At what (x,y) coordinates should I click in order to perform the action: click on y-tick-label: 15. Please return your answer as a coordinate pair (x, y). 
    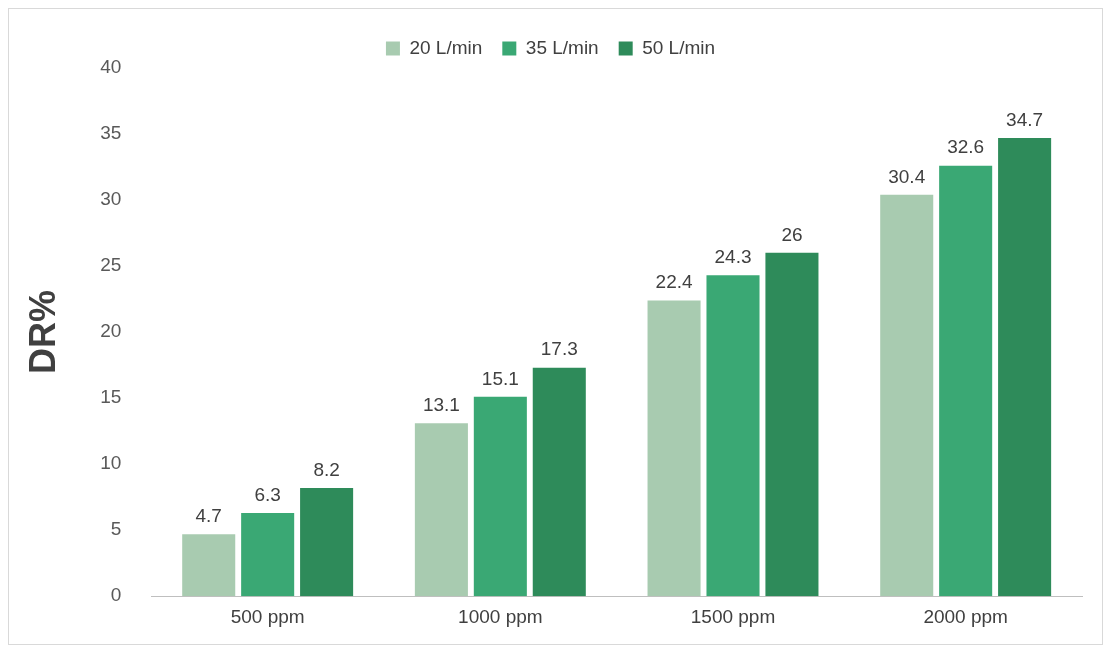
    Looking at the image, I should click on (111, 397).